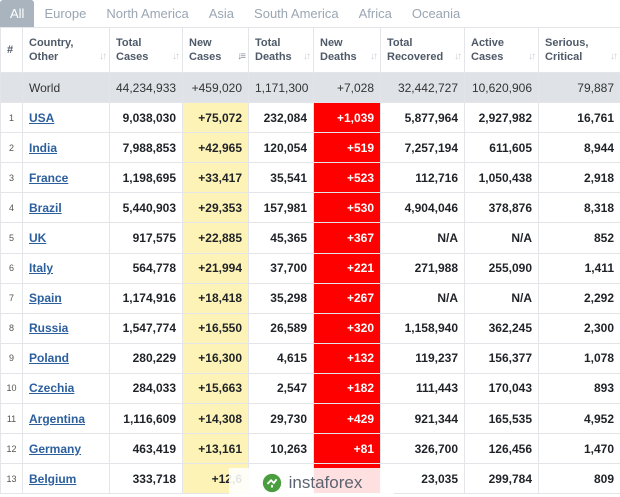 This screenshot has height=497, width=620. I want to click on serious-critical: 893, so click(579, 388).